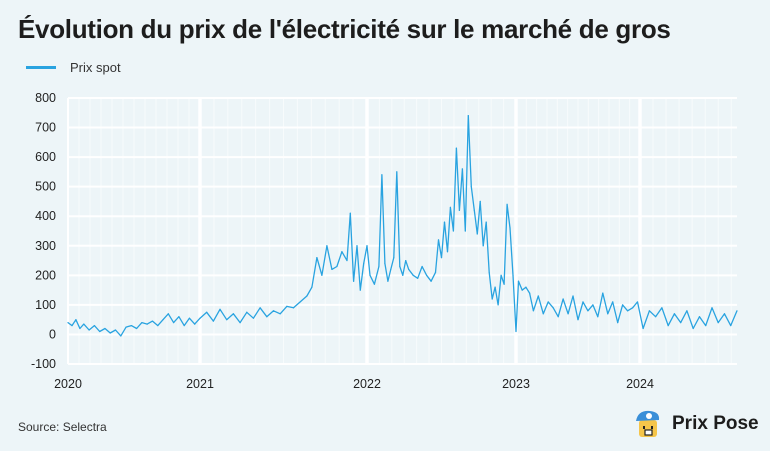 This screenshot has width=770, height=451. What do you see at coordinates (45, 246) in the screenshot?
I see `y-tick-label: 300` at bounding box center [45, 246].